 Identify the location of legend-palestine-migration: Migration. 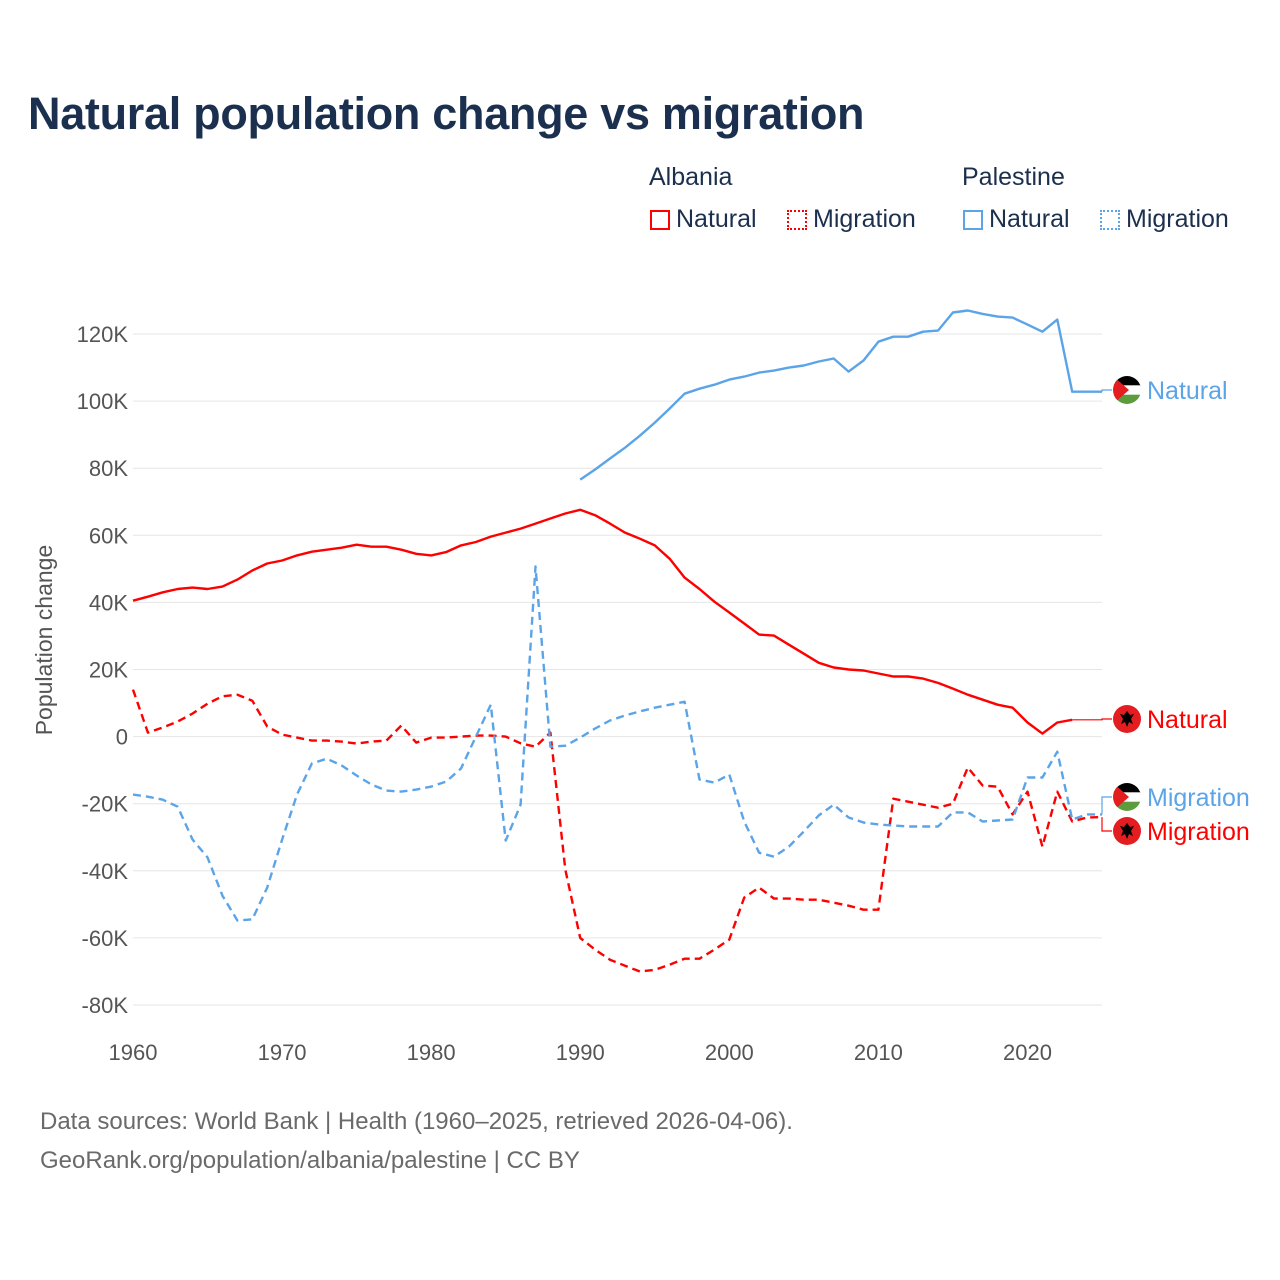
(1164, 219).